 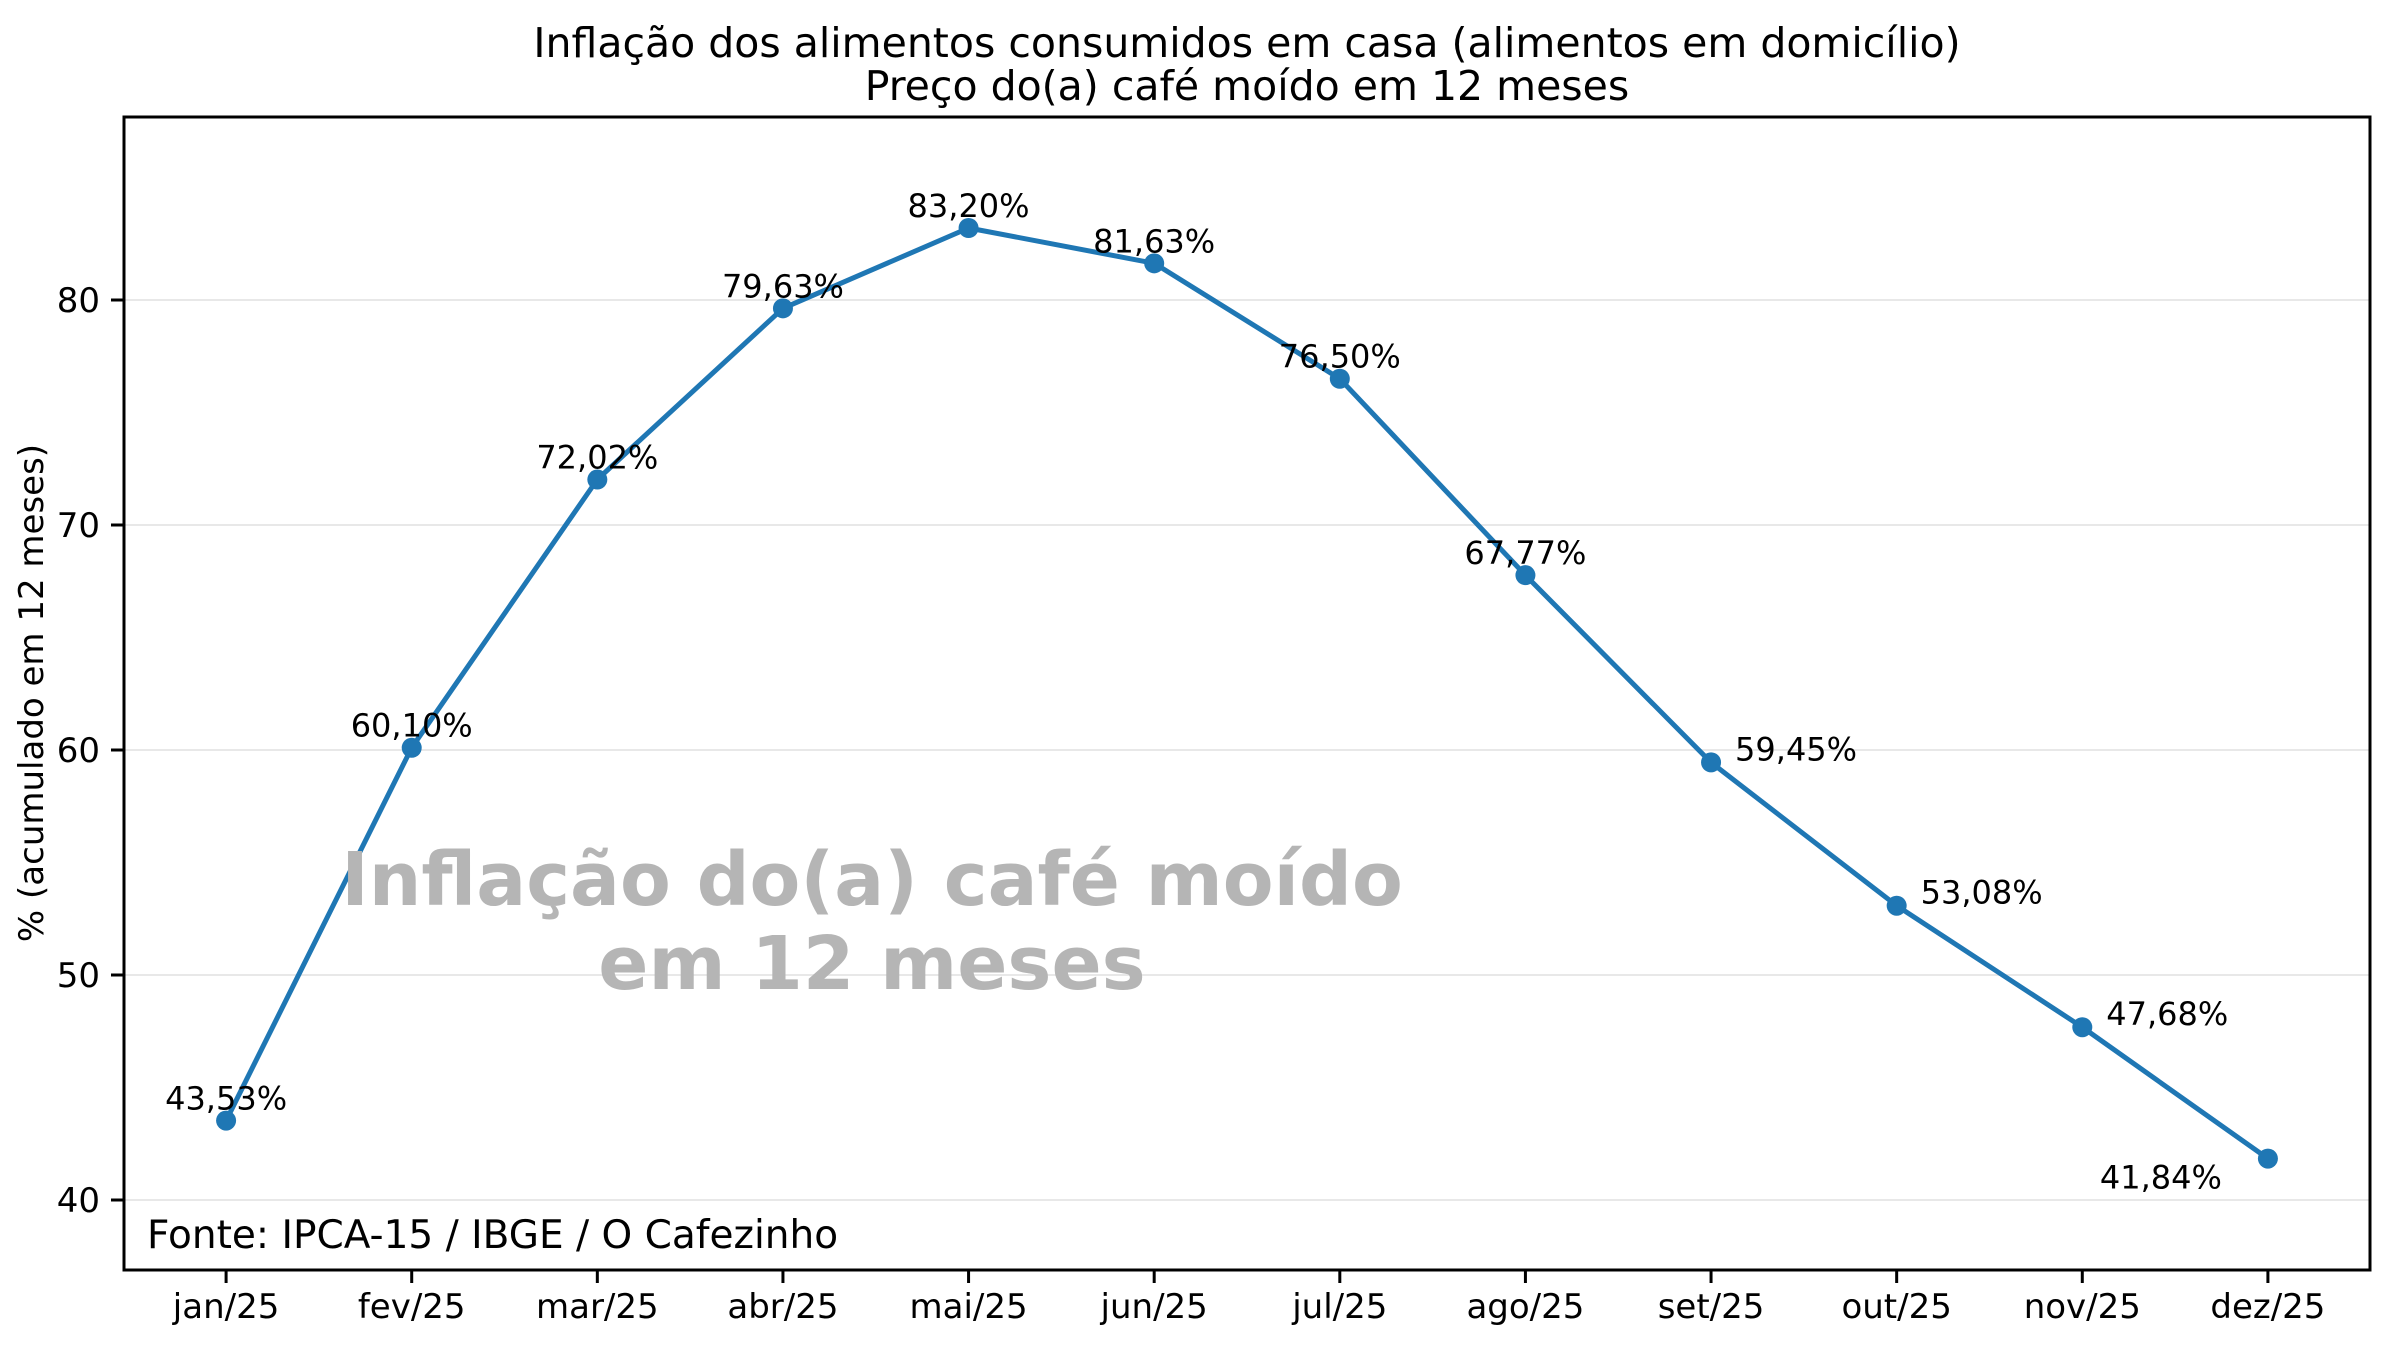 I want to click on data-point-label: 76,50%, so click(x=1340, y=357).